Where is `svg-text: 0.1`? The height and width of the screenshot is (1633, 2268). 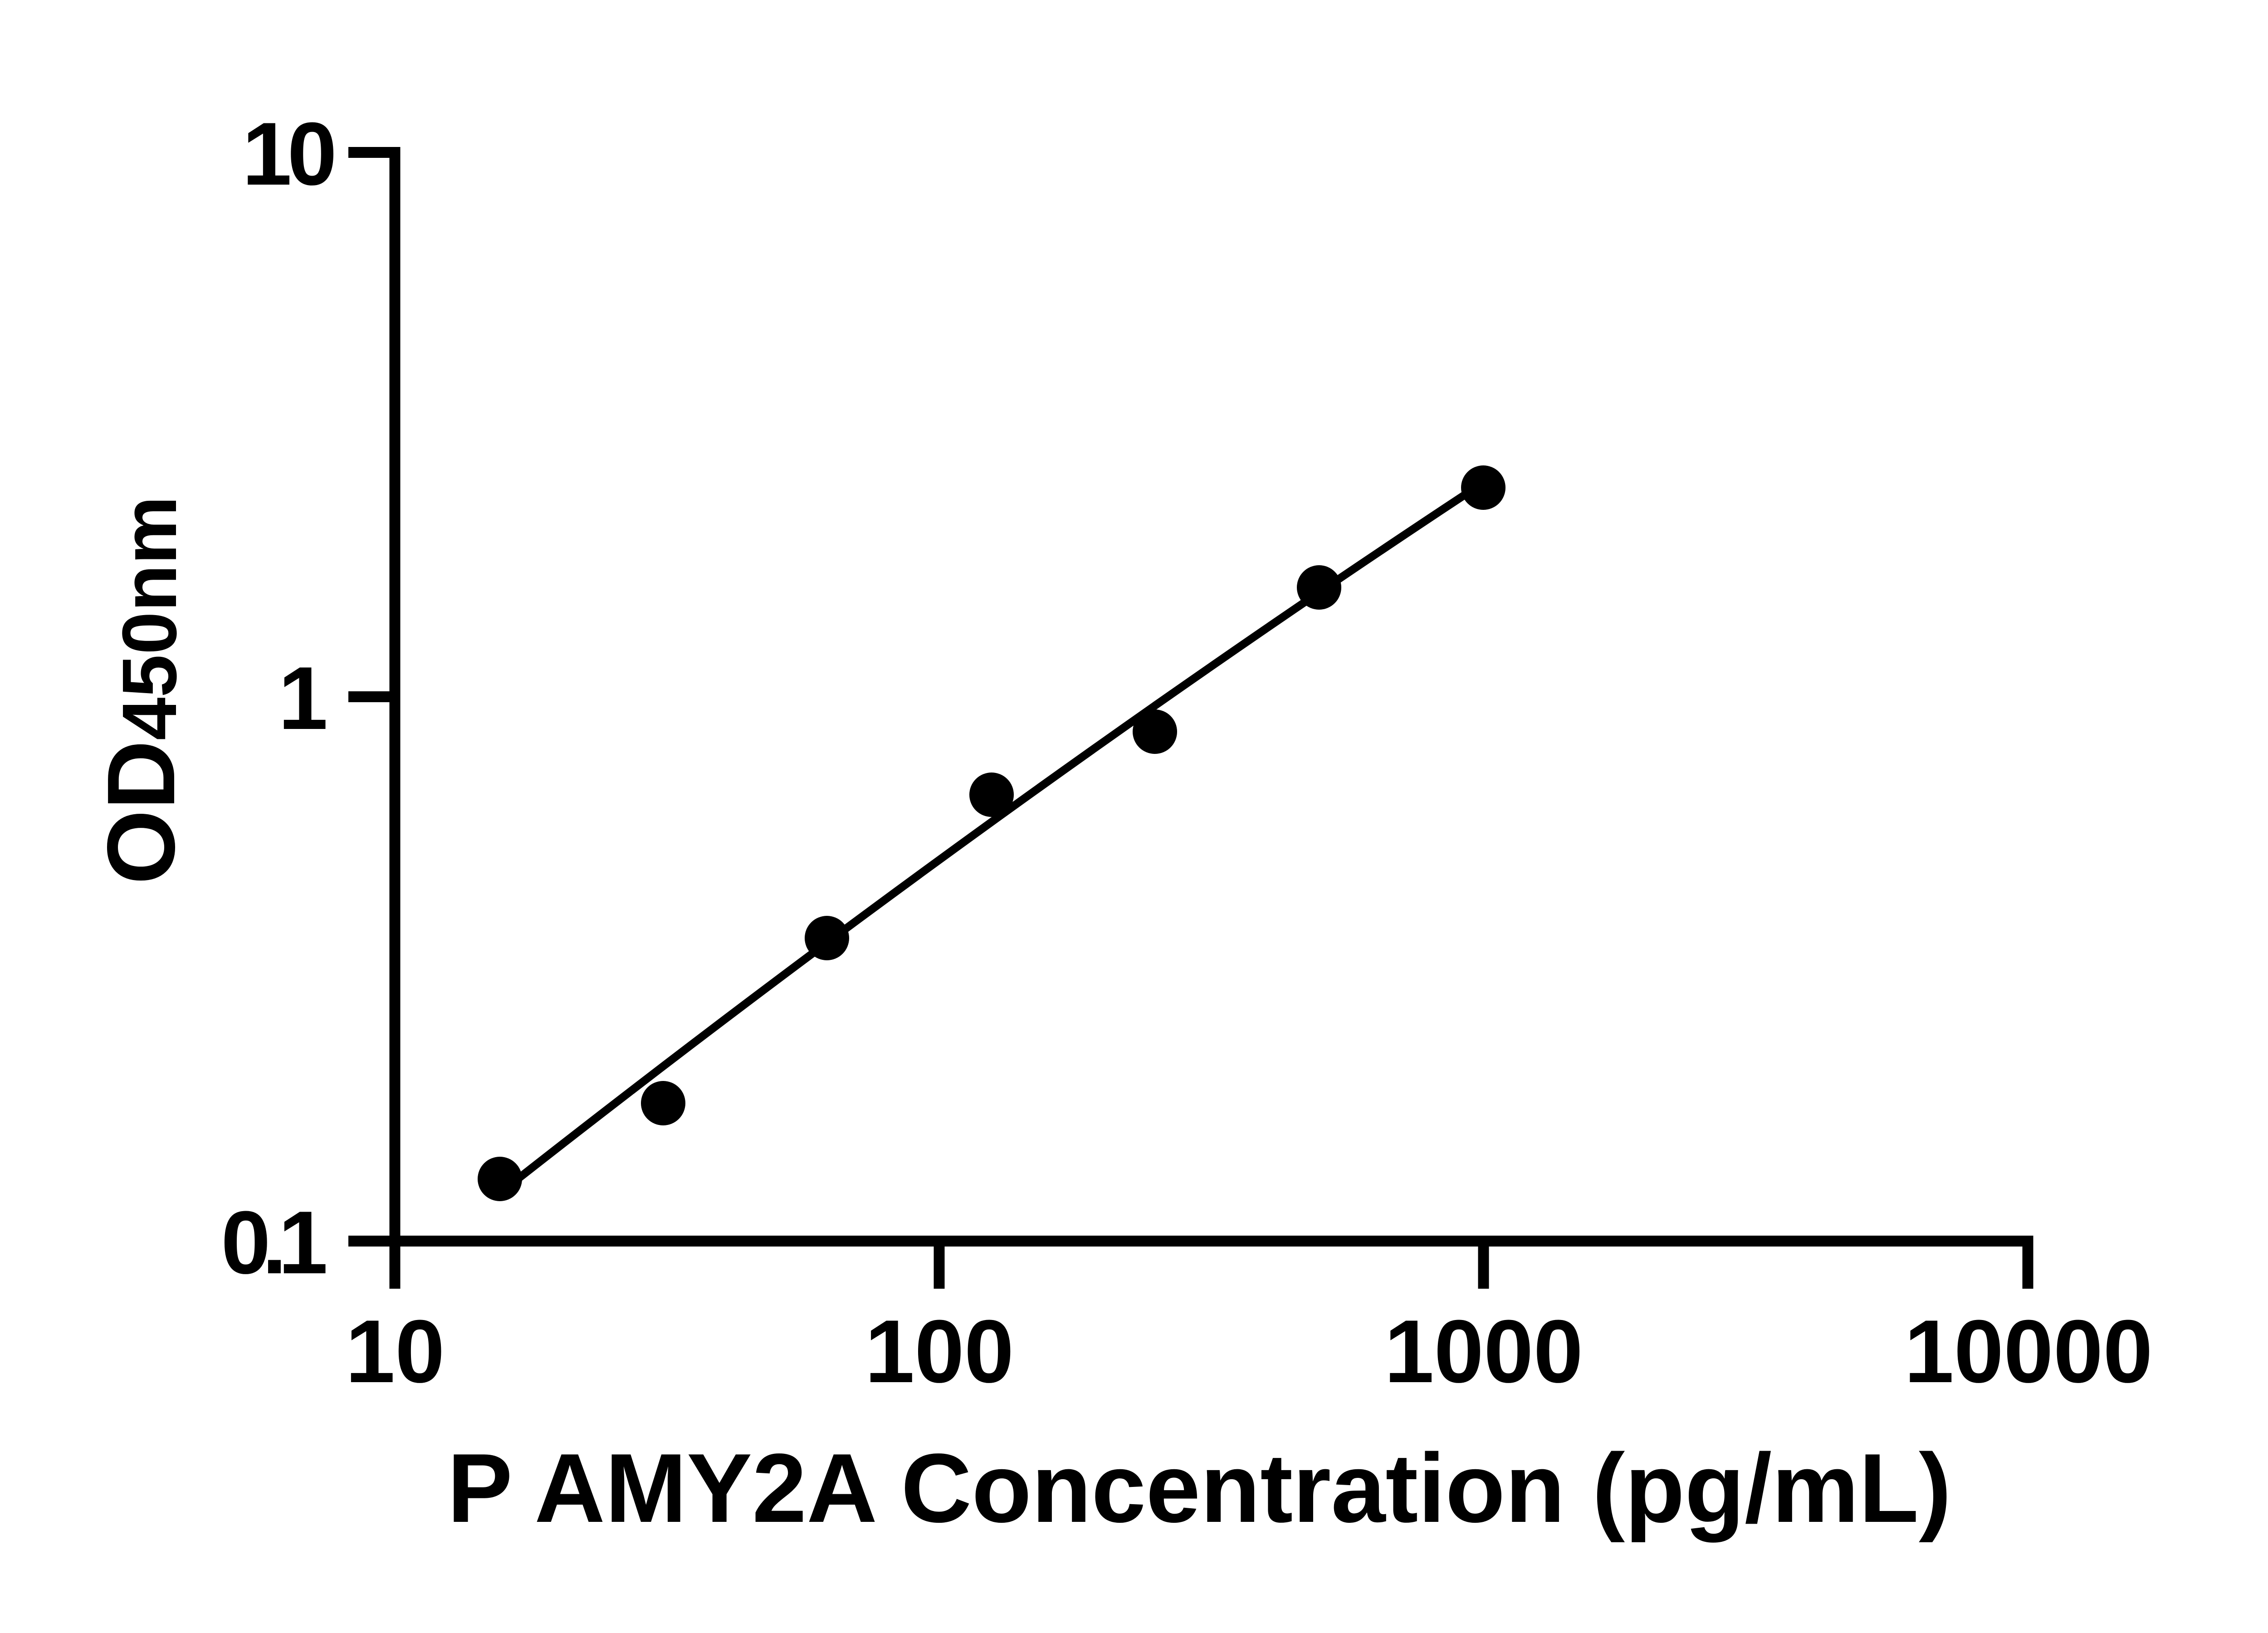
svg-text: 0.1 is located at coordinates (274, 1242).